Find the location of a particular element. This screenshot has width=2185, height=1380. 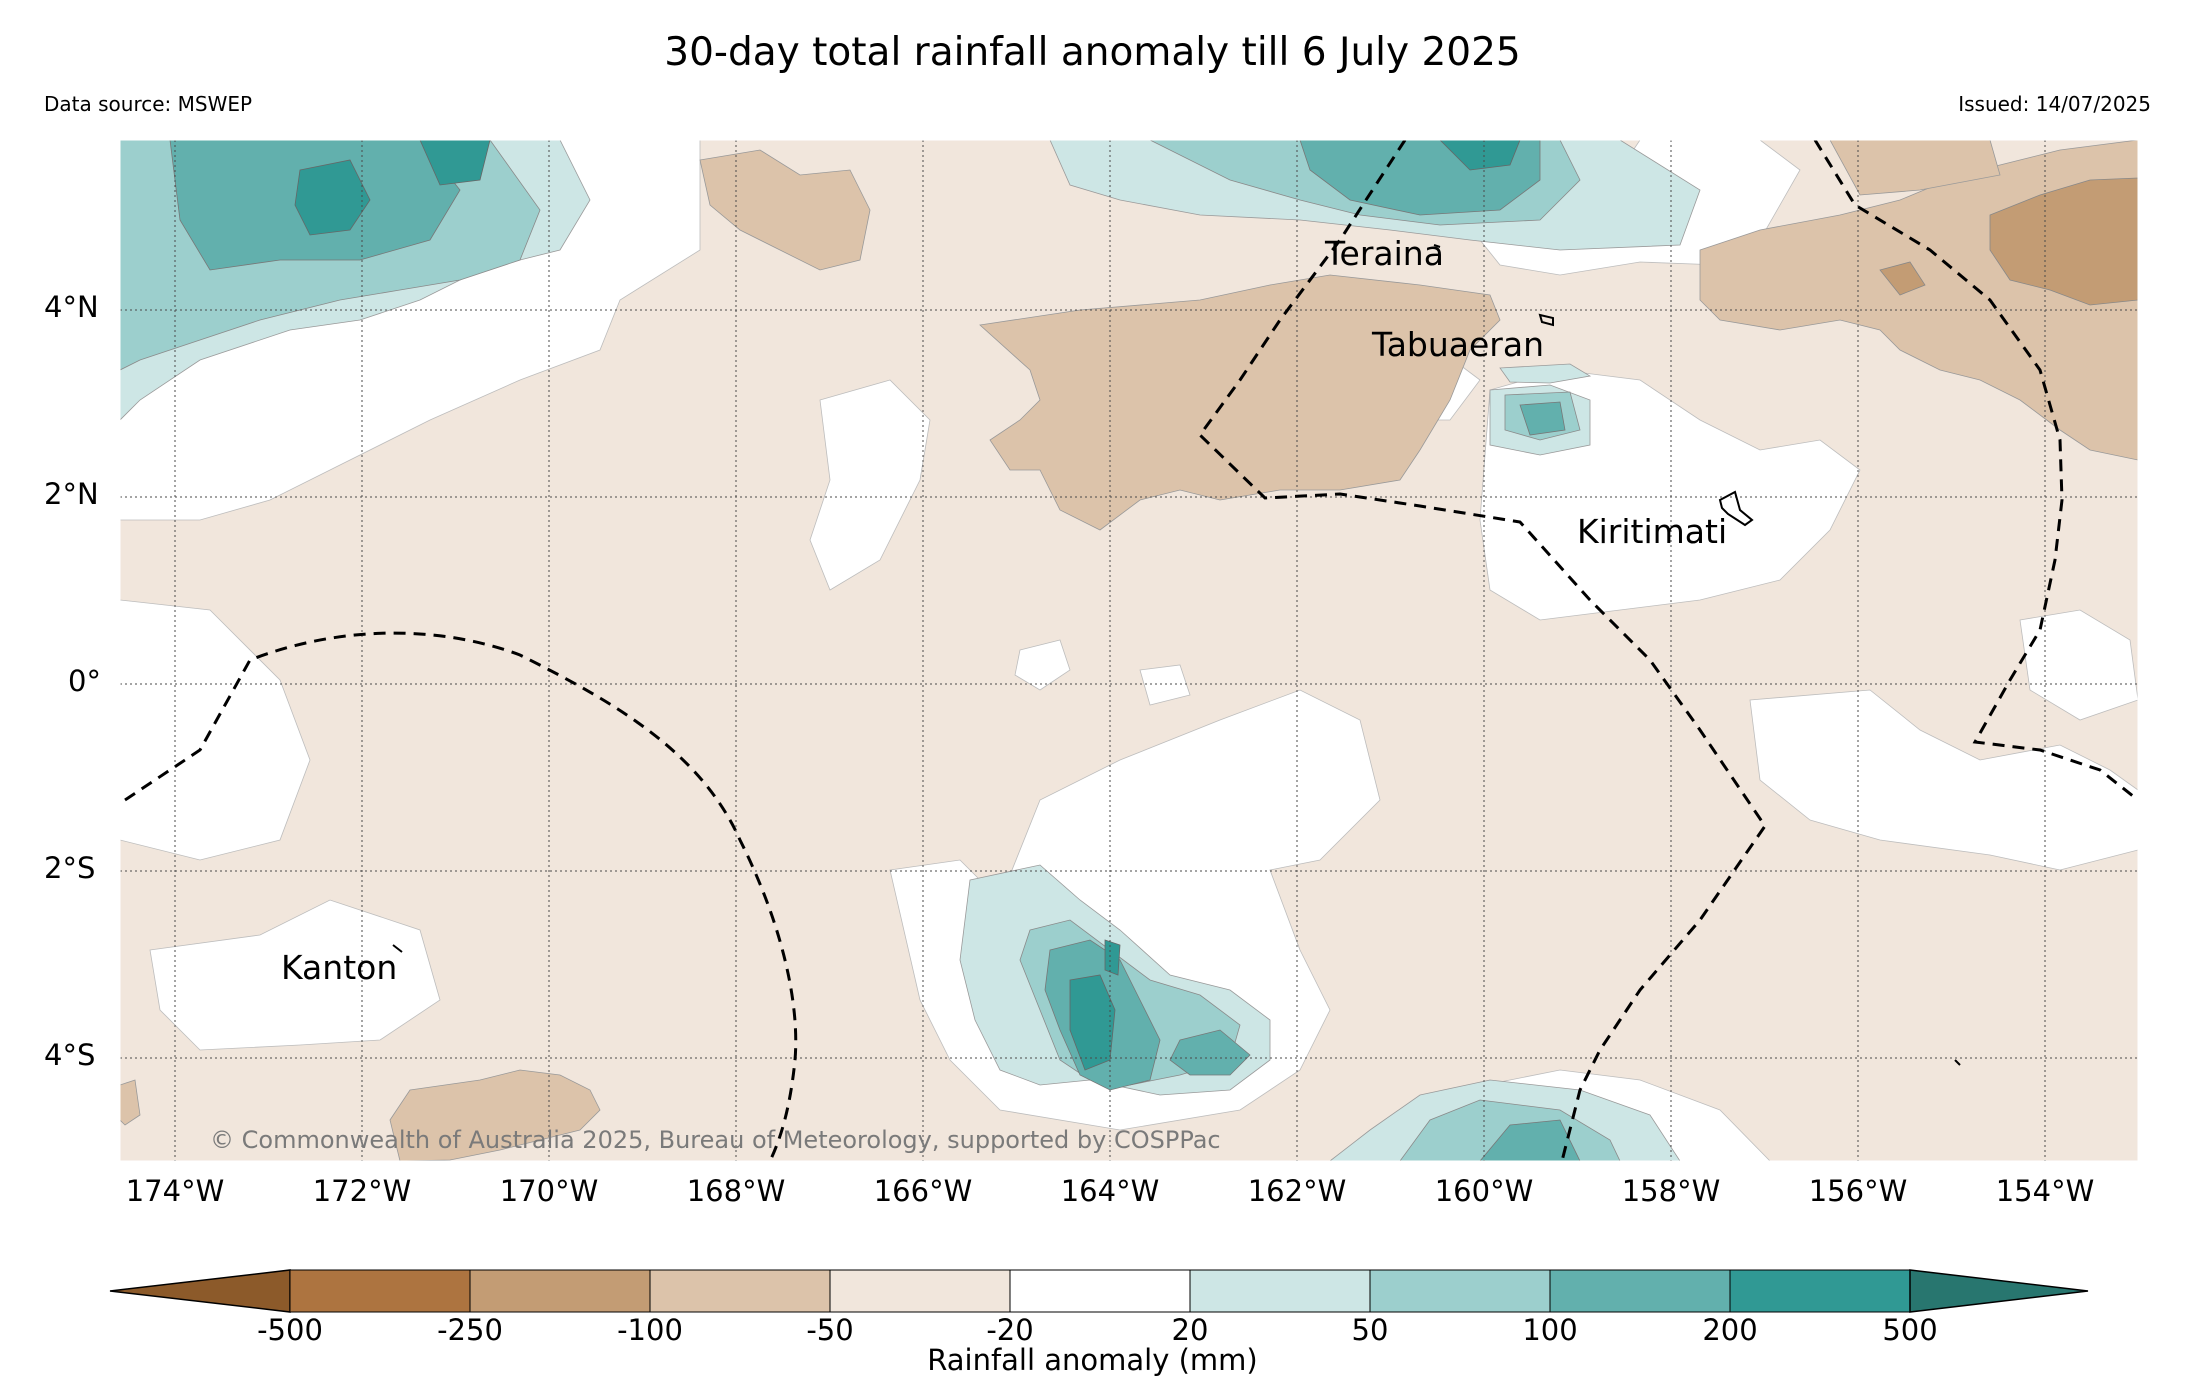

colorbar is located at coordinates (1099, 1291).